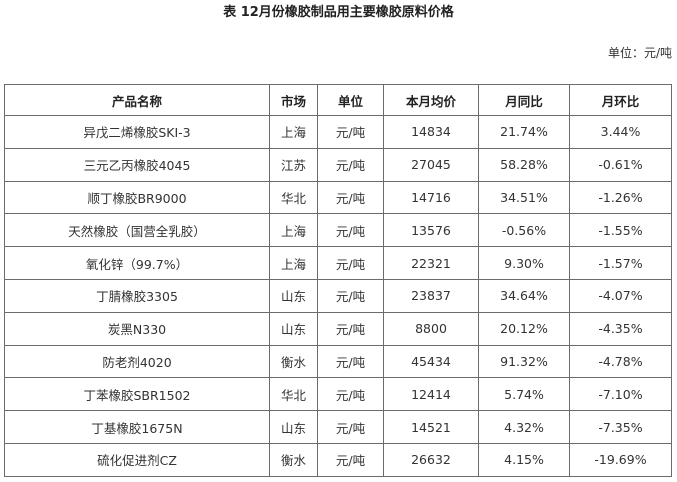  What do you see at coordinates (137, 100) in the screenshot?
I see `header-product-name: 产品名称` at bounding box center [137, 100].